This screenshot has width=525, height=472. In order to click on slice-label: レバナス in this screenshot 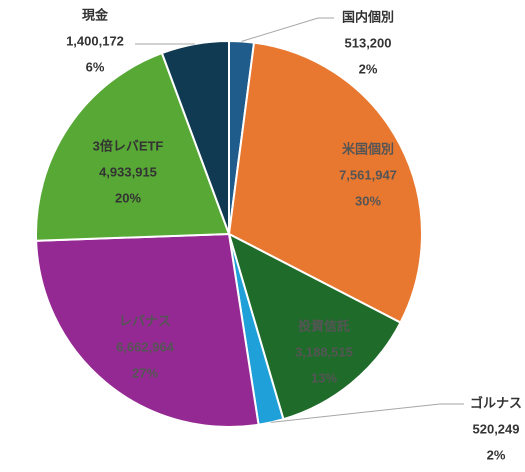, I will do `click(145, 320)`.